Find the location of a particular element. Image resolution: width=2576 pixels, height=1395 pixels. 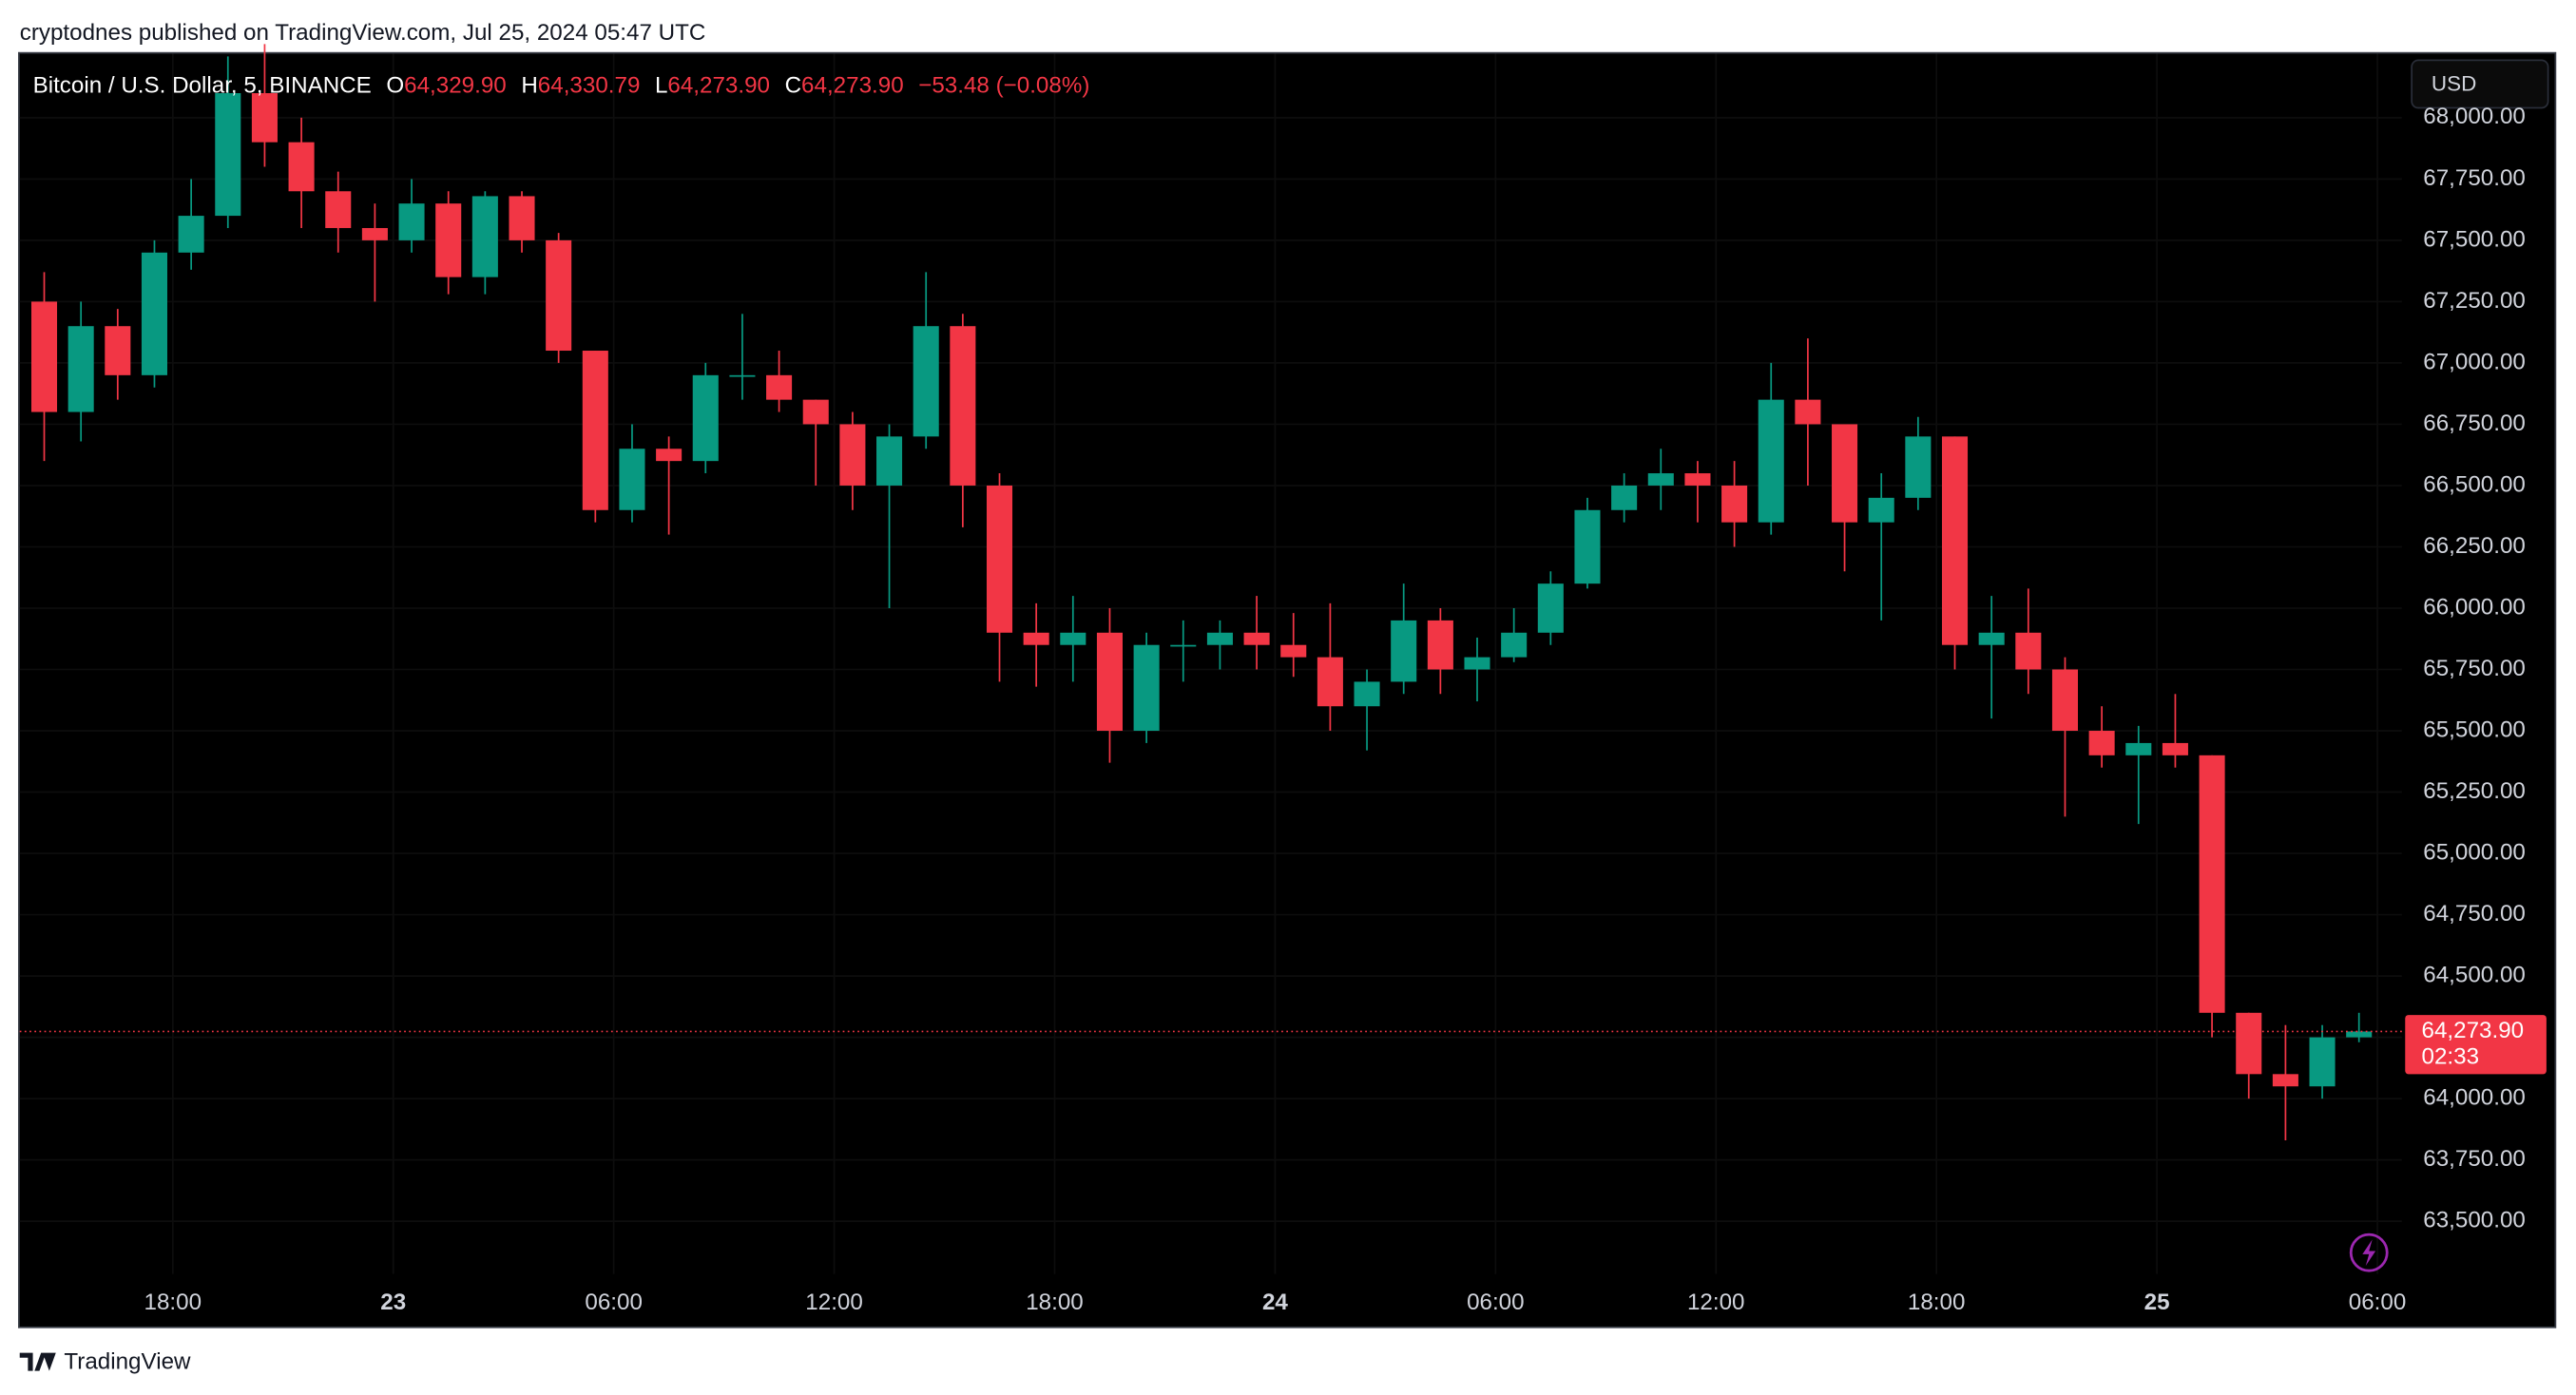

y-tick-label: 65,250.00 is located at coordinates (2475, 791).